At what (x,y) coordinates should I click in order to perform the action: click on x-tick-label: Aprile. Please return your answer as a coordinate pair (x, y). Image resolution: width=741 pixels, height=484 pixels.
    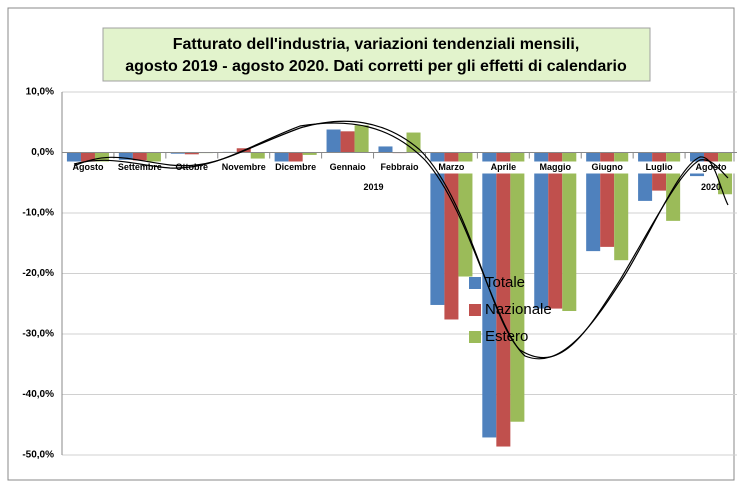
    Looking at the image, I should click on (504, 167).